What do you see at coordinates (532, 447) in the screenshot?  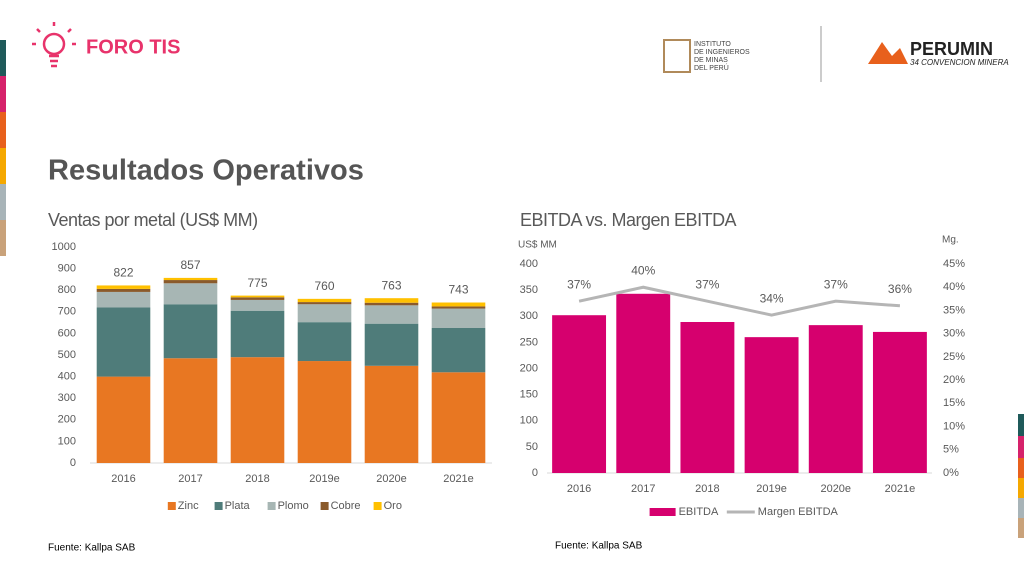 I see `y-tick-label: 50` at bounding box center [532, 447].